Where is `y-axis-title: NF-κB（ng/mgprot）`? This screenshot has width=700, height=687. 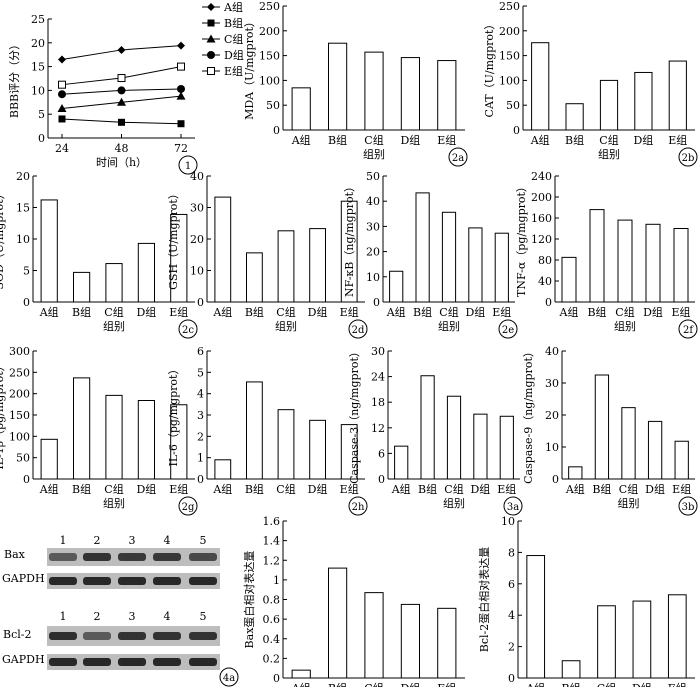 y-axis-title: NF-κB（ng/mgprot） is located at coordinates (349, 239).